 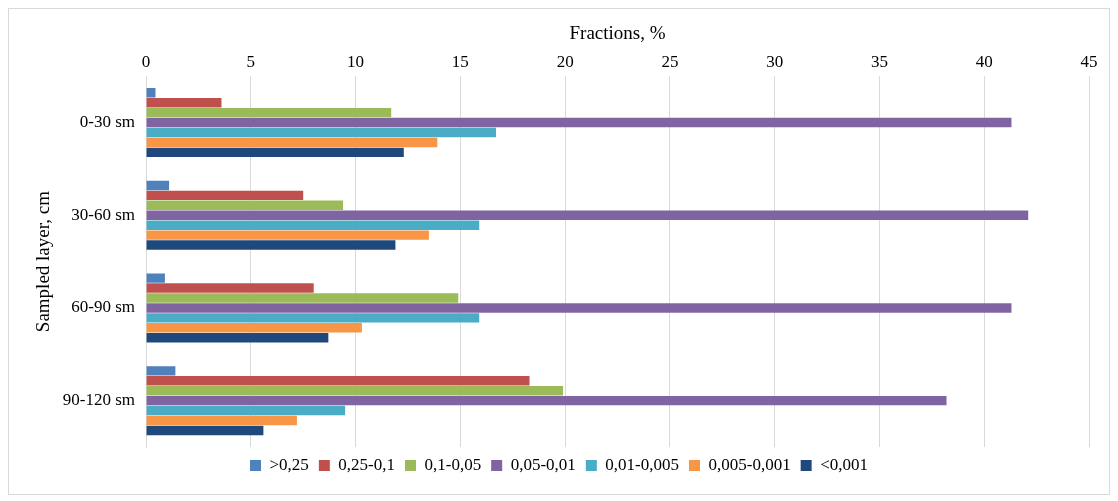 What do you see at coordinates (99, 400) in the screenshot?
I see `y-tick-label: 90-120 sm` at bounding box center [99, 400].